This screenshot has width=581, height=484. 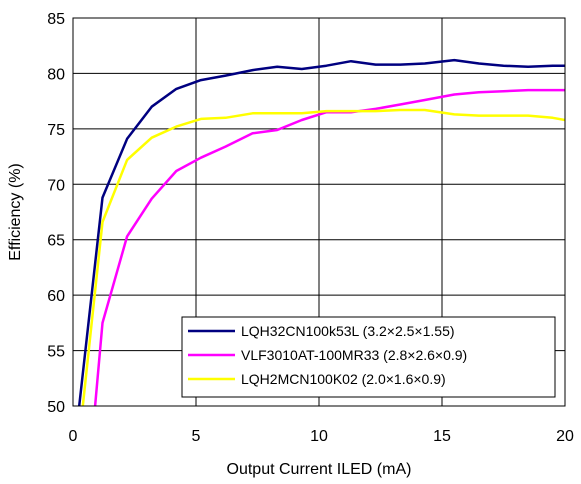 I want to click on legend-box, so click(x=368, y=357).